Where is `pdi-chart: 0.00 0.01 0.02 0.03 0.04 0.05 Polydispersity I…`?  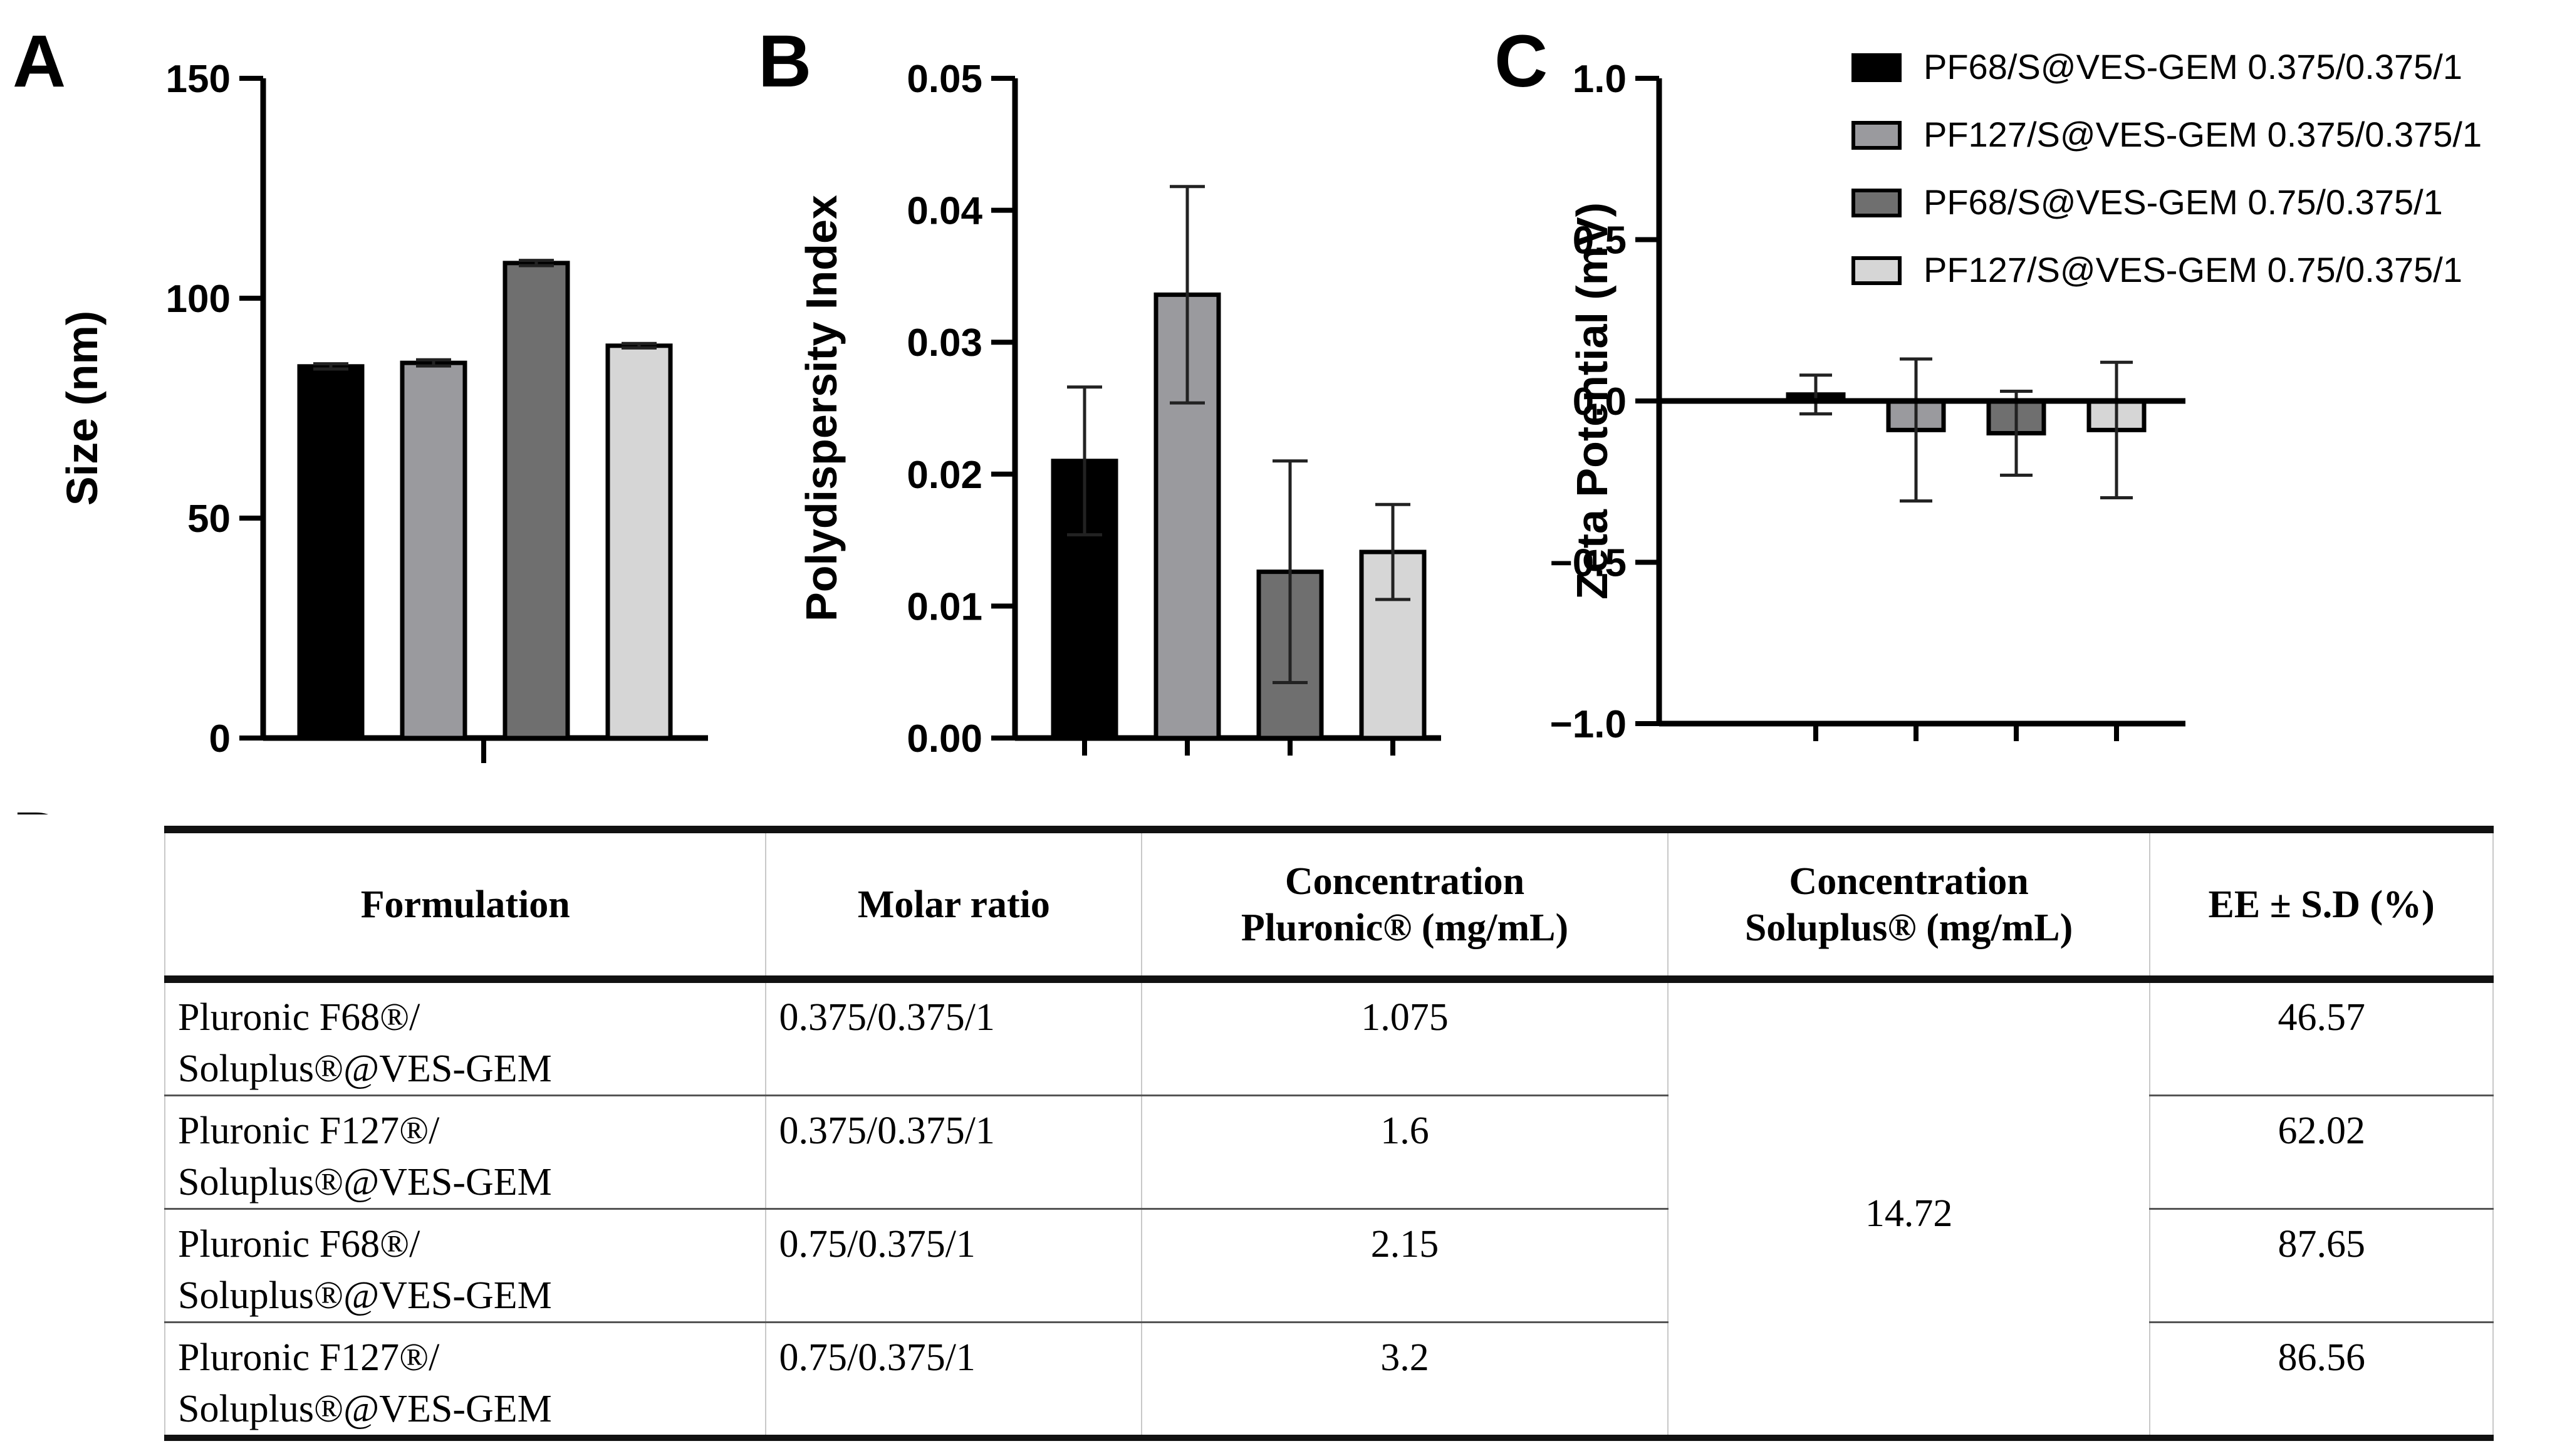 pdi-chart: 0.00 0.01 0.02 0.03 0.04 0.05 Polydispersity I… is located at coordinates (1119, 409).